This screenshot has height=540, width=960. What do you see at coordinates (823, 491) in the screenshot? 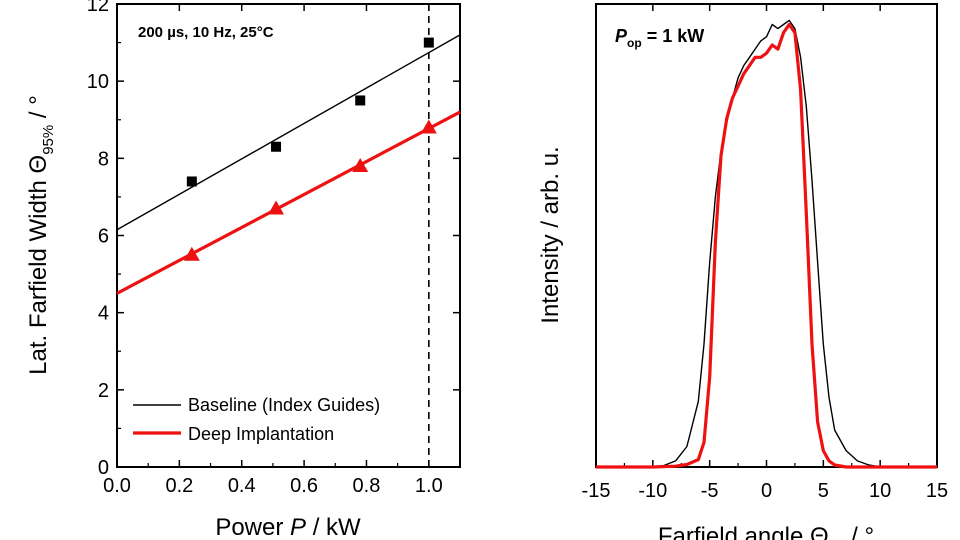
I see `right-x-tick-label: 5` at bounding box center [823, 491].